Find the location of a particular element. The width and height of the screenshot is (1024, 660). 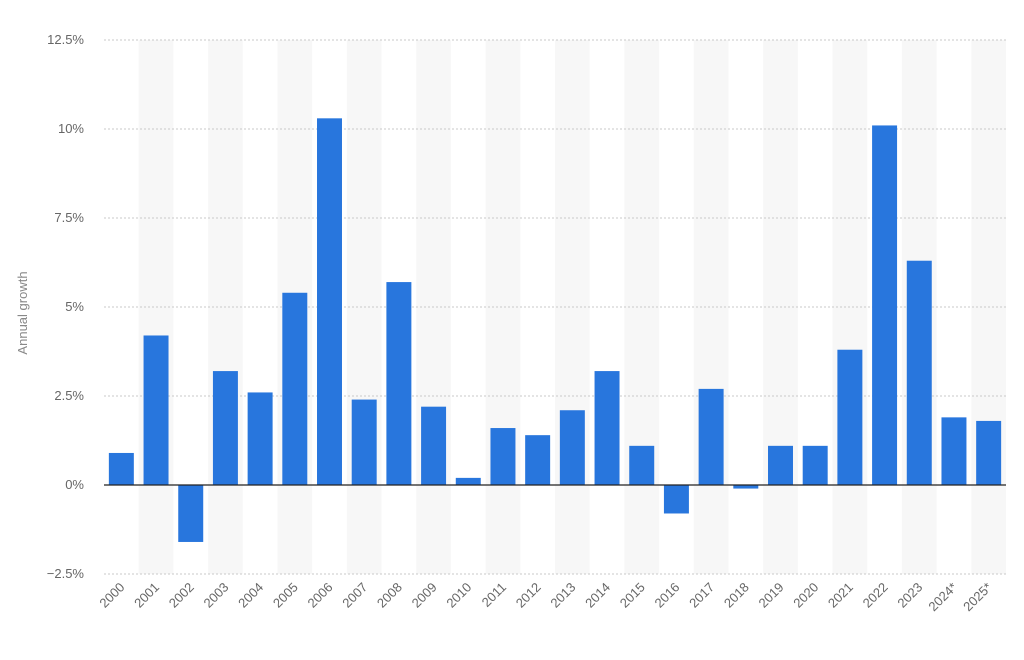

x-tick-label: 2010 is located at coordinates (458, 595).